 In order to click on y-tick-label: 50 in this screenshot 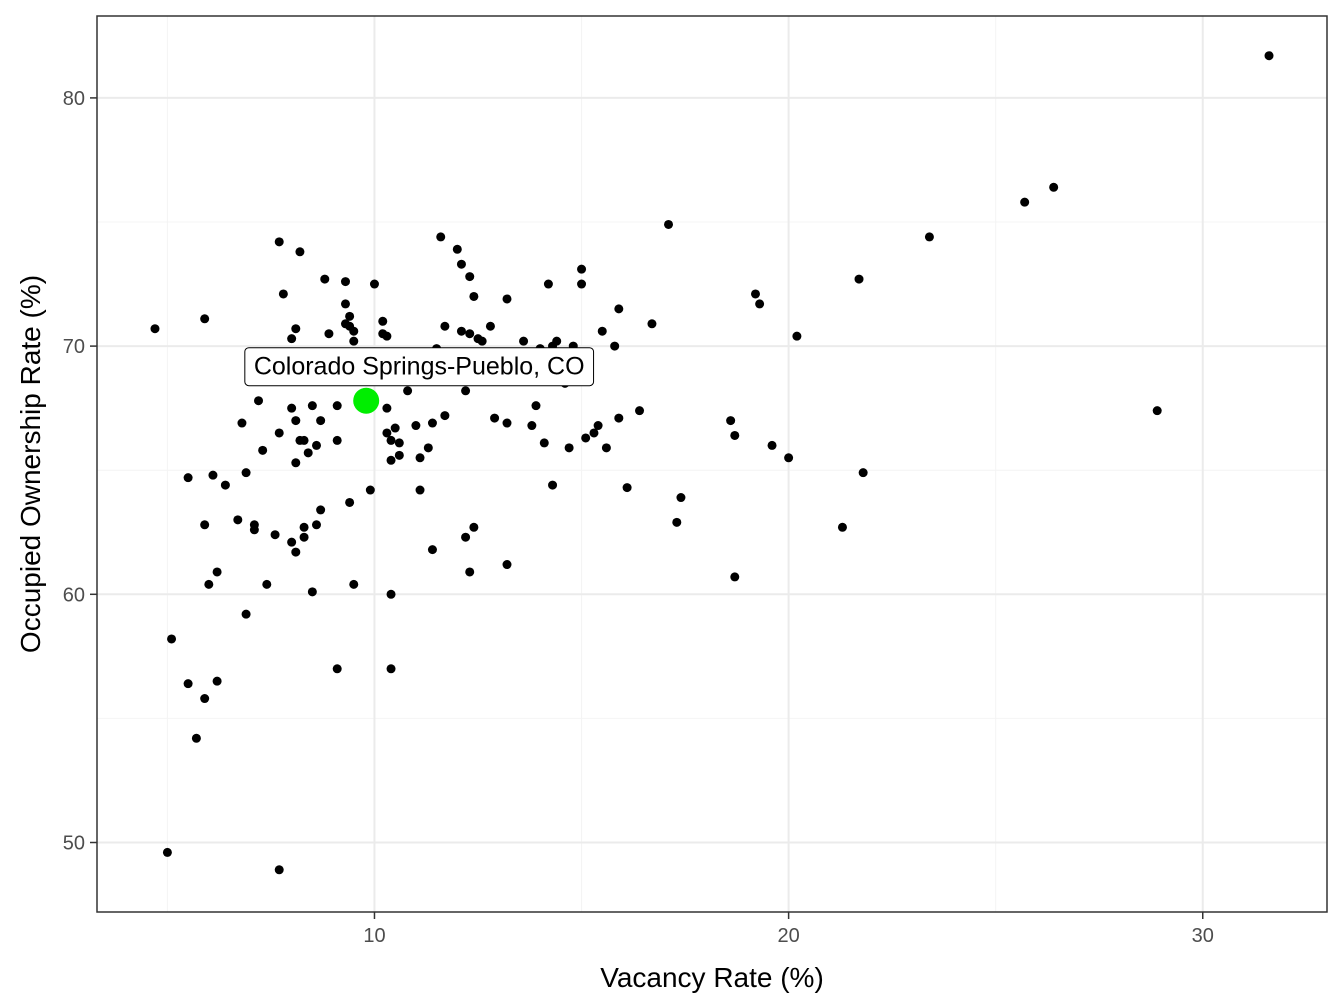, I will do `click(74, 844)`.